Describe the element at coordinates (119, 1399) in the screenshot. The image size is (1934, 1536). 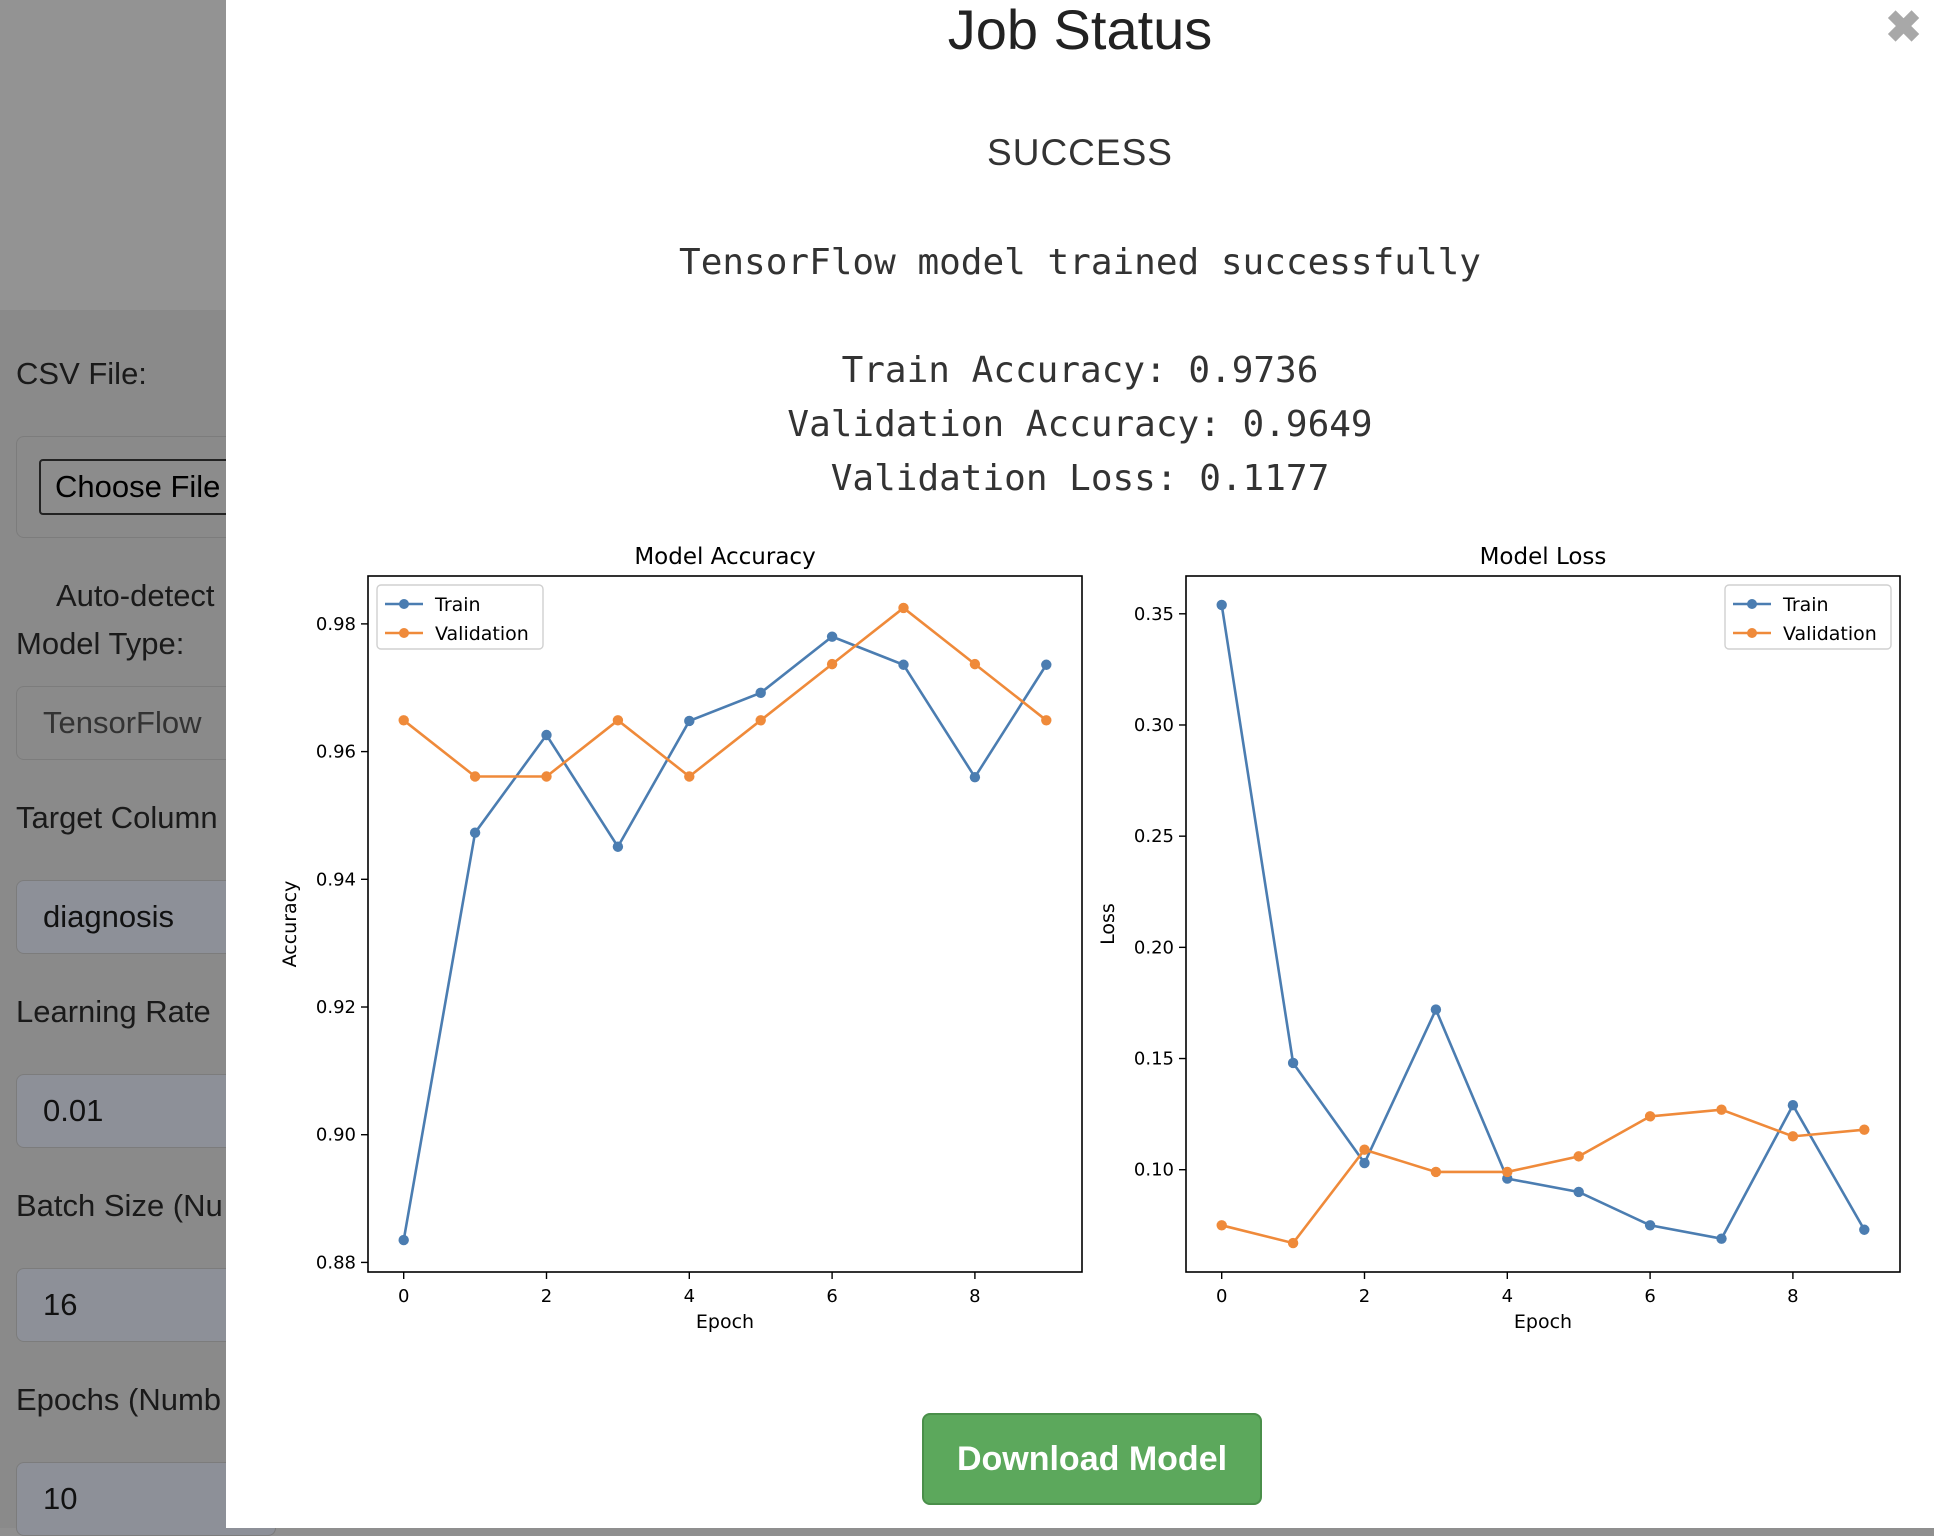
I see `epochs-label: Epochs (Numb` at that location.